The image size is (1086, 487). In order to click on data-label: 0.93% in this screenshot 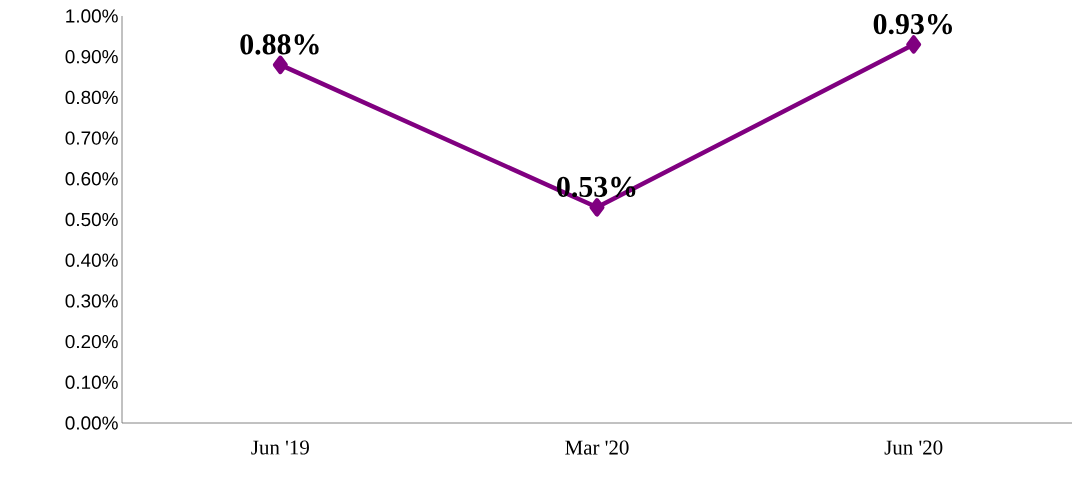, I will do `click(912, 24)`.